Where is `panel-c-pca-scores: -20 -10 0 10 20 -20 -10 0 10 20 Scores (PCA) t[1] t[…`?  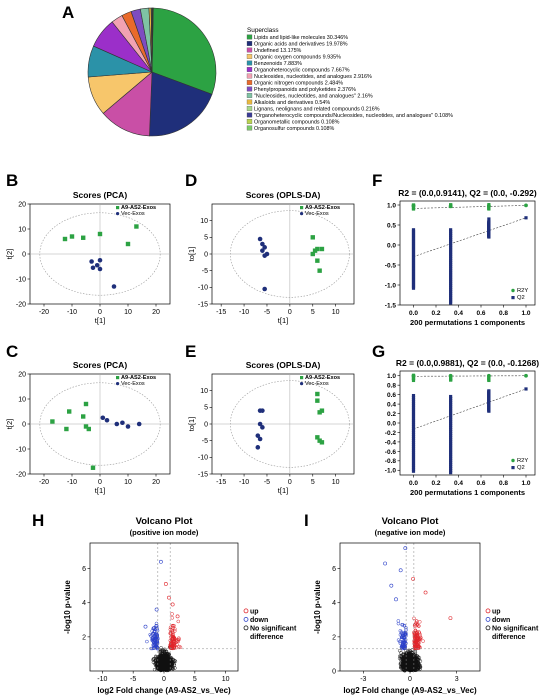
panel-c-pca-scores: -20 -10 0 10 20 -20 -10 0 10 20 Scores (PCA) t[1] t[… is located at coordinates (88, 427).